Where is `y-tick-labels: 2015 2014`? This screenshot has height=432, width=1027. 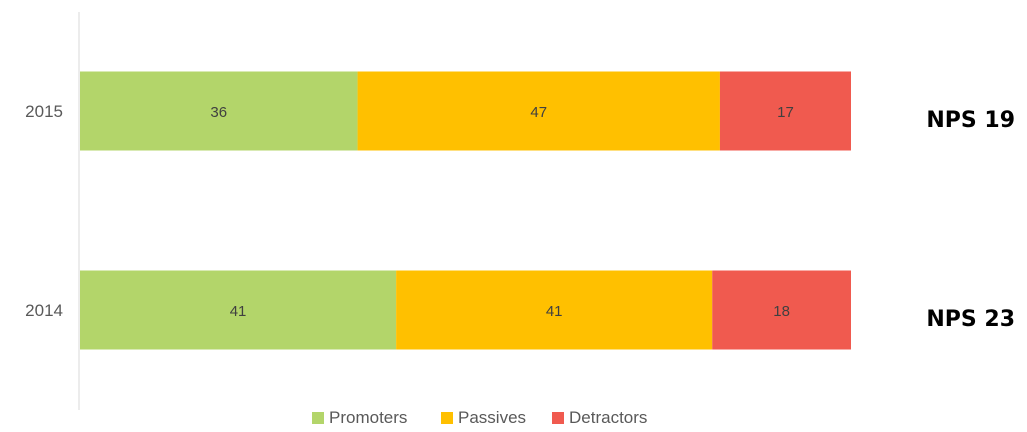
y-tick-labels: 2015 2014 is located at coordinates (44, 211).